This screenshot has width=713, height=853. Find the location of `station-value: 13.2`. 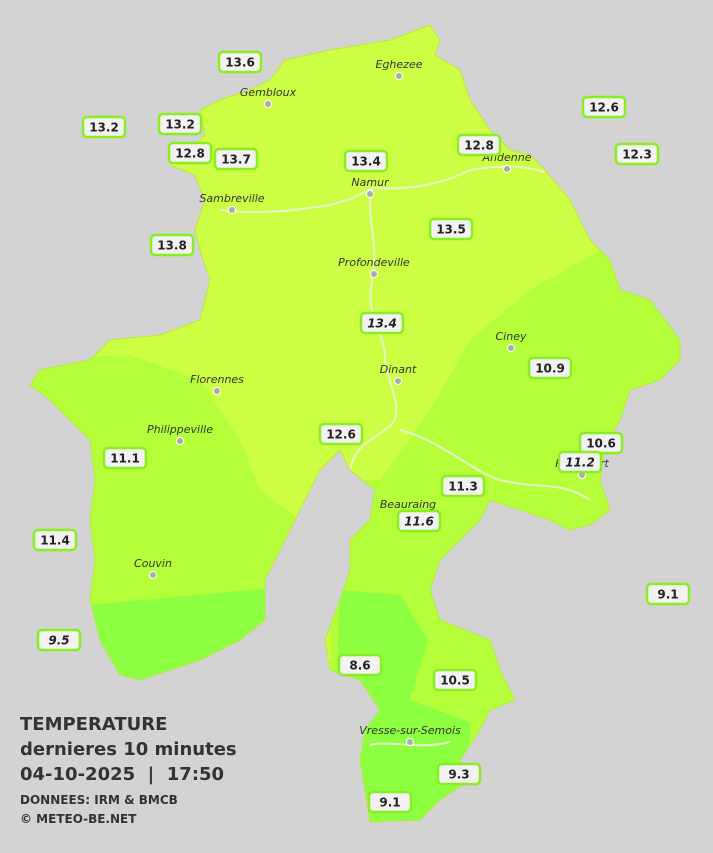

station-value: 13.2 is located at coordinates (180, 125).